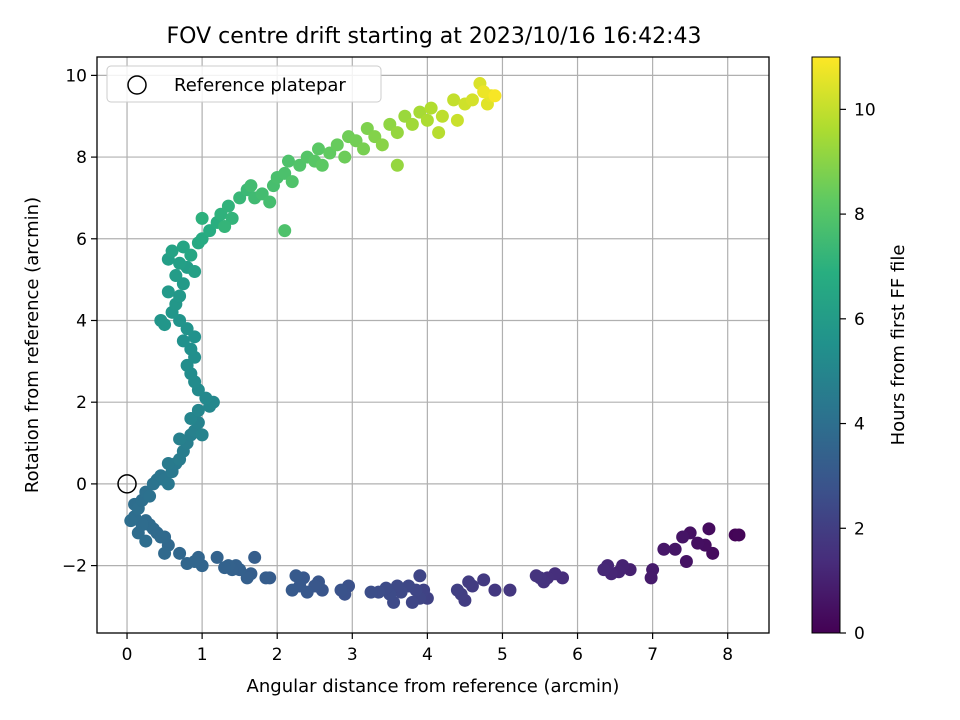 The image size is (960, 720). I want to click on legend: Reference platepar, so click(244, 84).